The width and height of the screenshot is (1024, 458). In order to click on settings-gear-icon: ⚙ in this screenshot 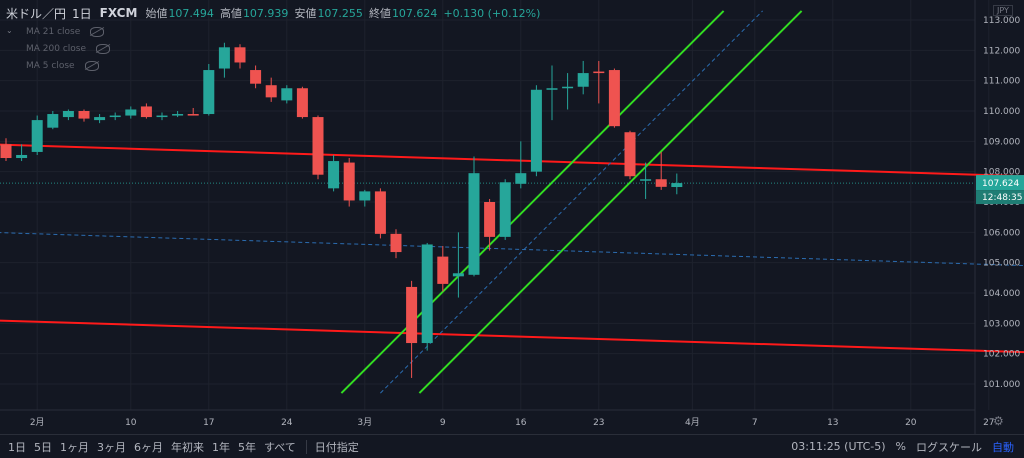, I will do `click(998, 421)`.